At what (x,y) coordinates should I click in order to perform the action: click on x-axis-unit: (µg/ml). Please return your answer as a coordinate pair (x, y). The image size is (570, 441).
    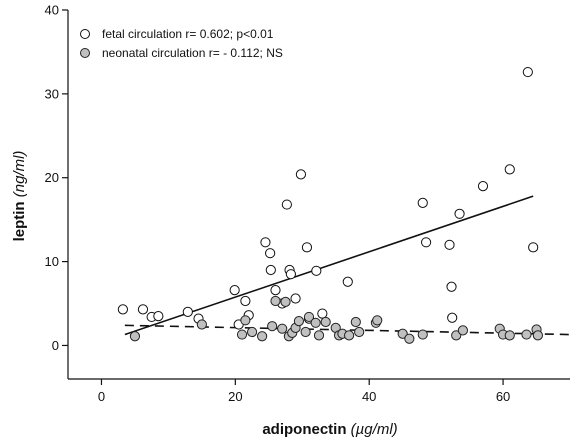
    Looking at the image, I should click on (374, 429).